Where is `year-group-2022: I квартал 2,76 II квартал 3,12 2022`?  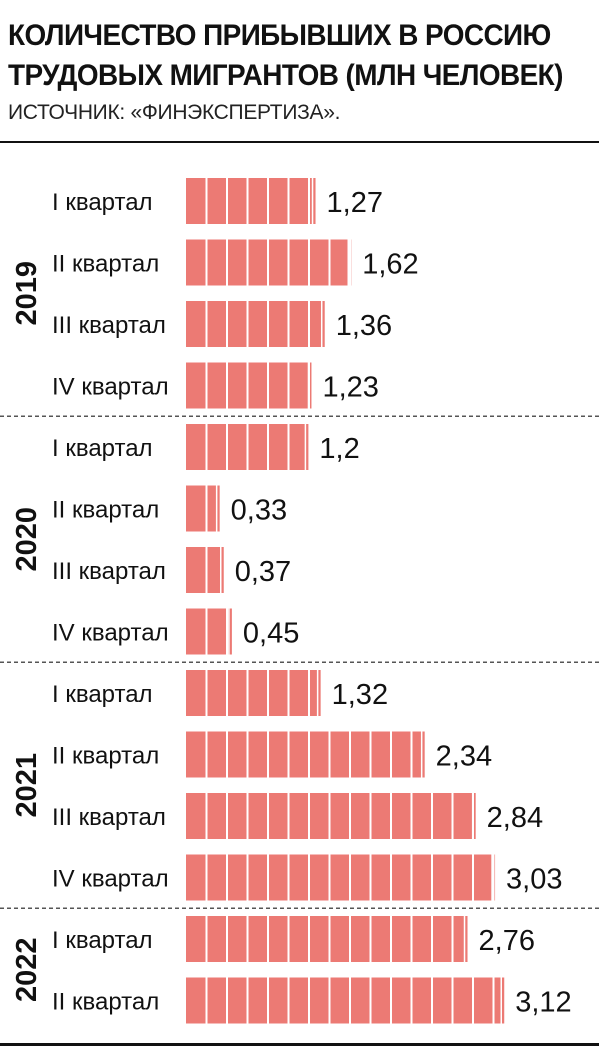 year-group-2022: I квартал 2,76 II квартал 3,12 2022 is located at coordinates (291, 970).